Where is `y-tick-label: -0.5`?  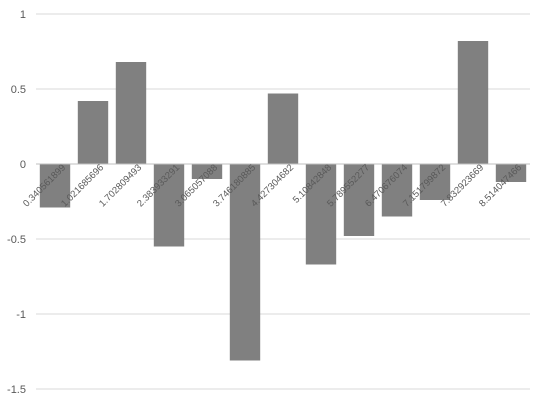
y-tick-label: -0.5 is located at coordinates (16, 240).